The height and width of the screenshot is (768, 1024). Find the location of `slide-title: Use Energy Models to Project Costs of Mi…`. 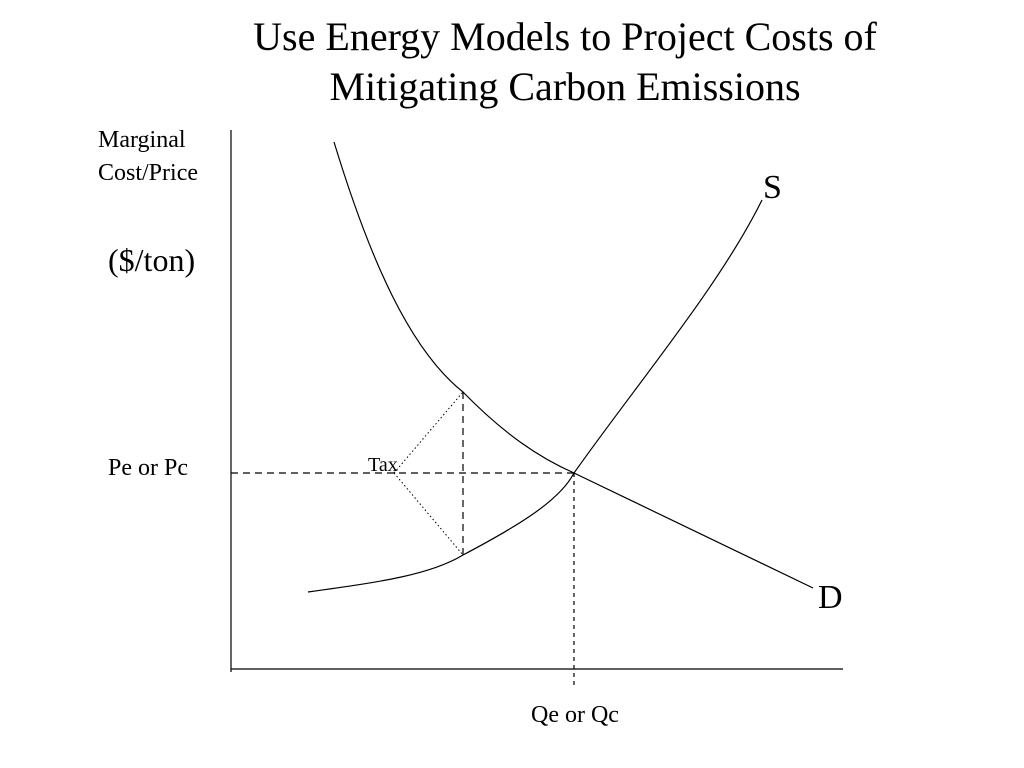

slide-title: Use Energy Models to Project Costs of Mi… is located at coordinates (565, 62).